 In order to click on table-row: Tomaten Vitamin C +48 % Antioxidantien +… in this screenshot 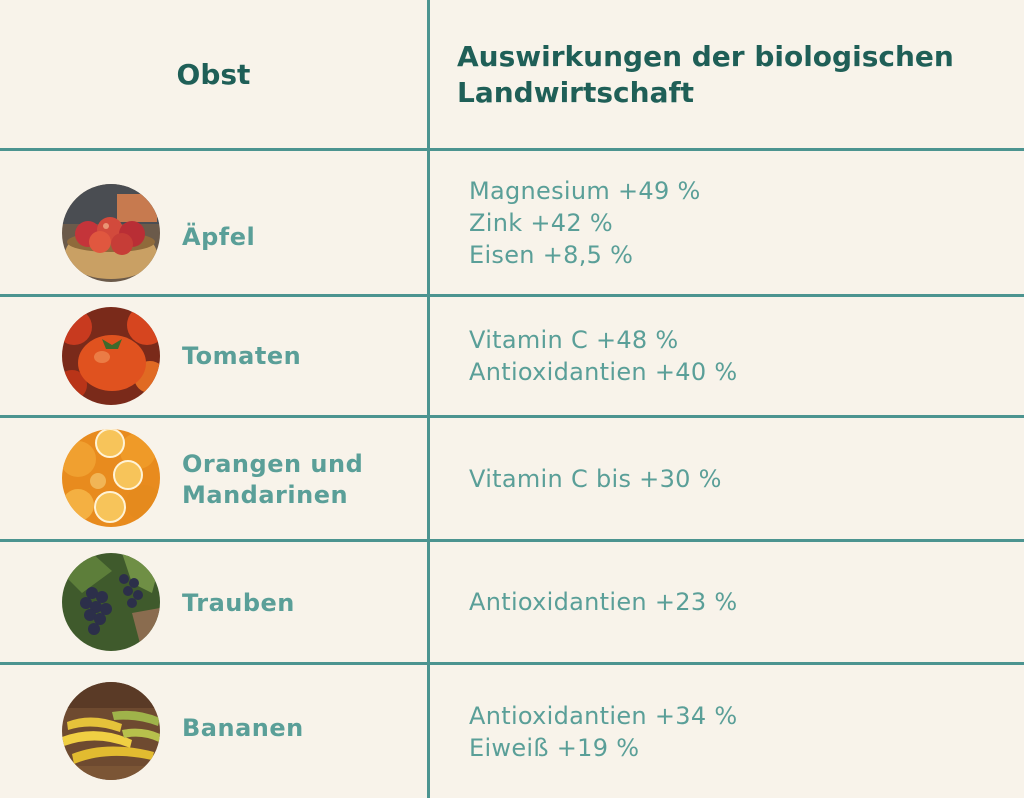, I will do `click(512, 356)`.